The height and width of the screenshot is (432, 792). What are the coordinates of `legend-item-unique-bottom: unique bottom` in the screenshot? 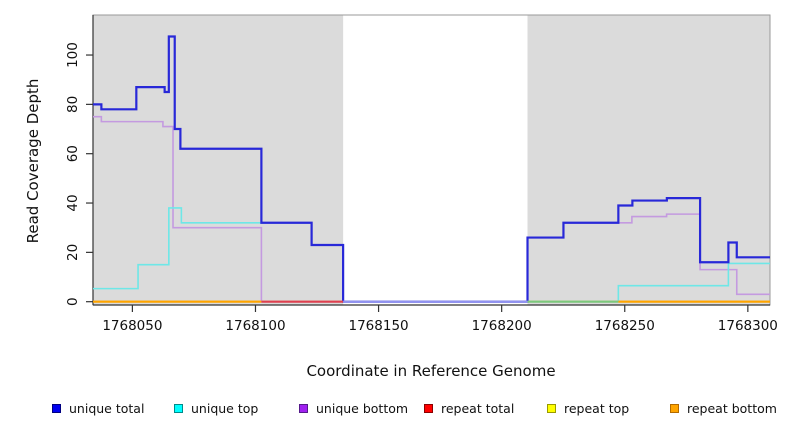 It's located at (353, 408).